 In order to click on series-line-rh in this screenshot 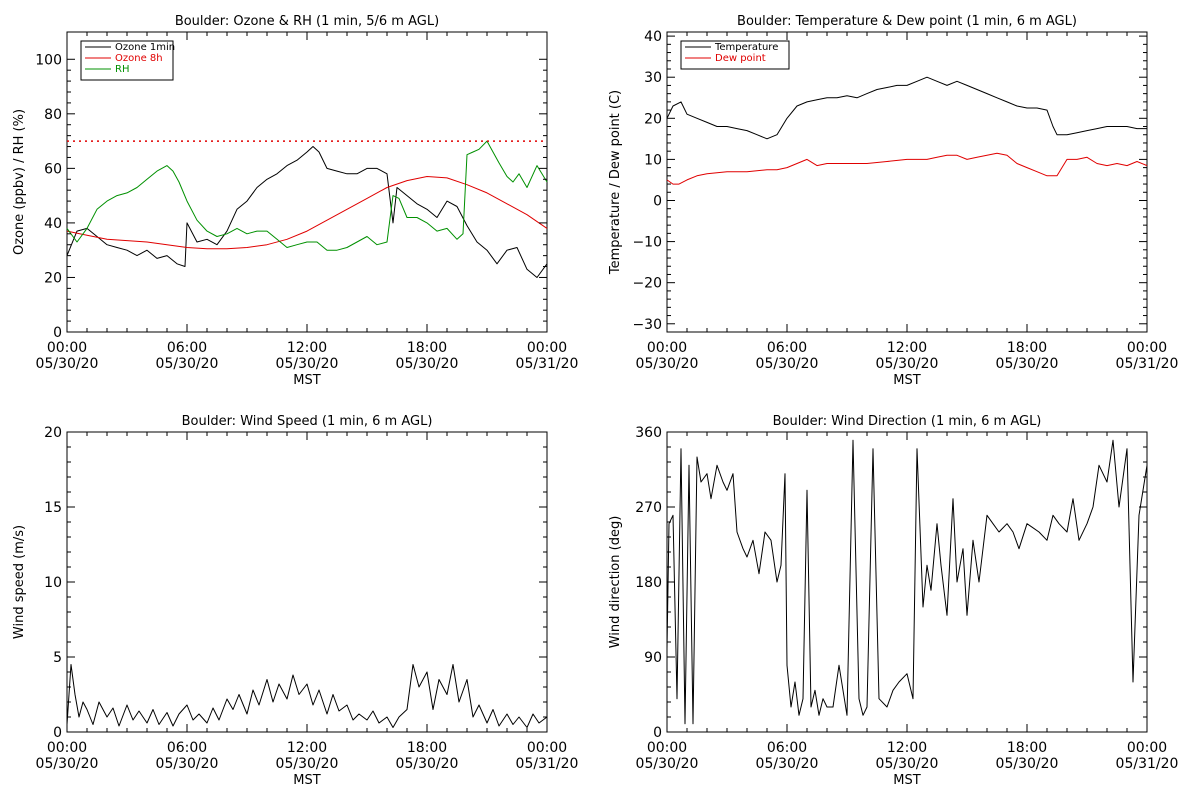, I will do `click(307, 195)`.